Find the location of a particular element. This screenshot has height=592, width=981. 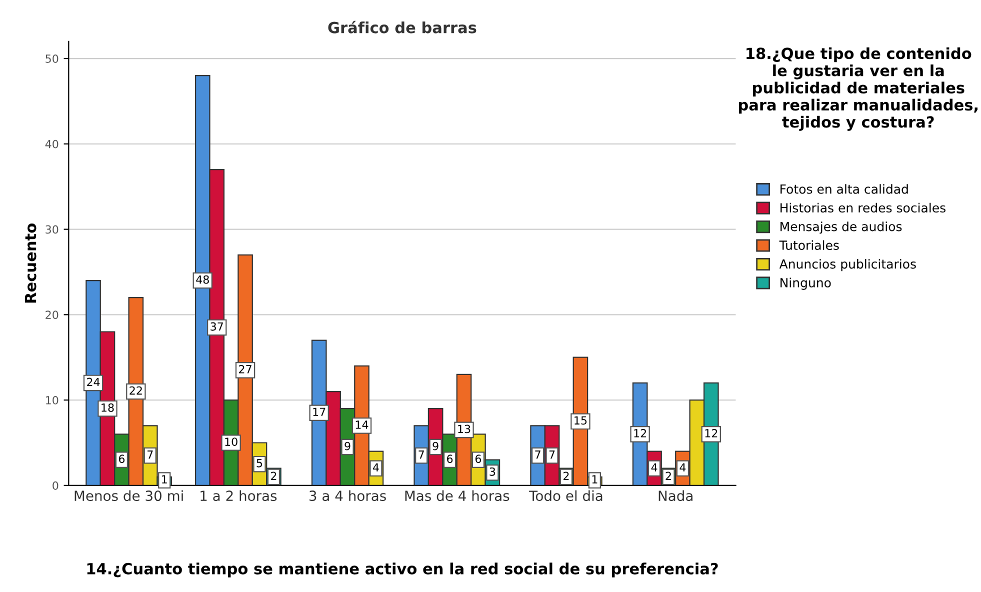

y-tick-label: 50 is located at coordinates (52, 58).